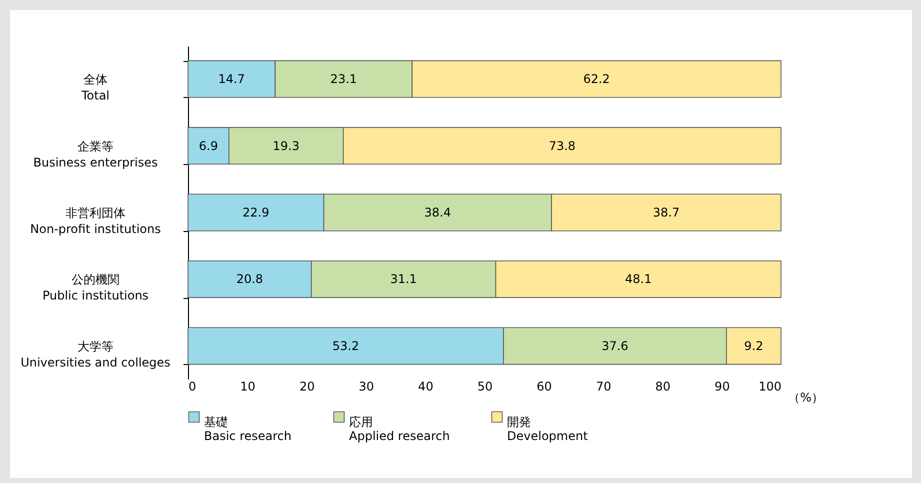 Image resolution: width=921 pixels, height=483 pixels. Describe the element at coordinates (344, 79) in the screenshot. I see `data-label: 23.1` at that location.